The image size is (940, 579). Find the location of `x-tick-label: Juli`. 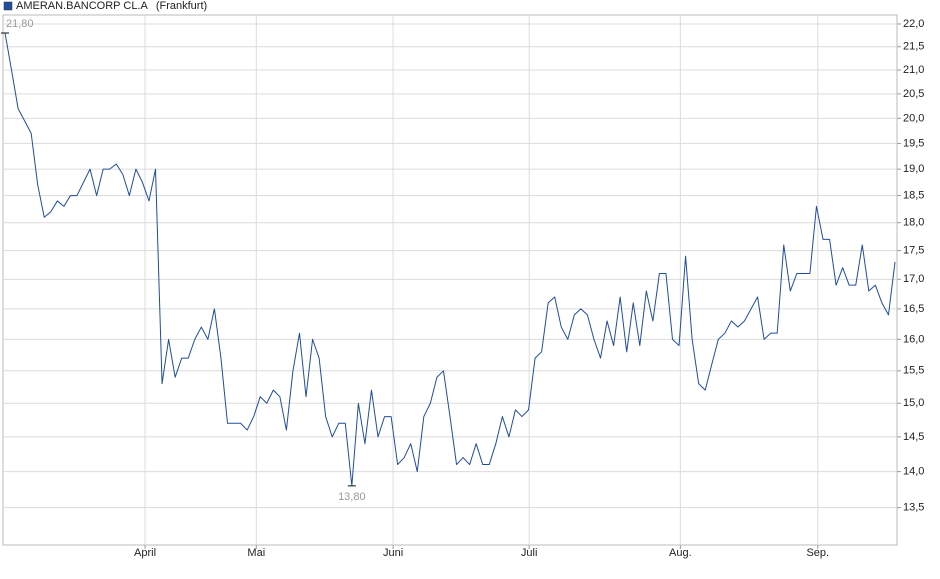

x-tick-label: Juli is located at coordinates (529, 553).